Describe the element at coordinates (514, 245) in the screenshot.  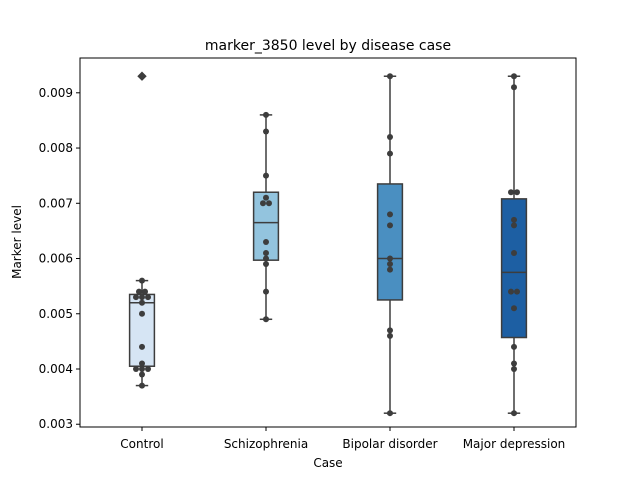
I see `box-group-major-depression` at that location.